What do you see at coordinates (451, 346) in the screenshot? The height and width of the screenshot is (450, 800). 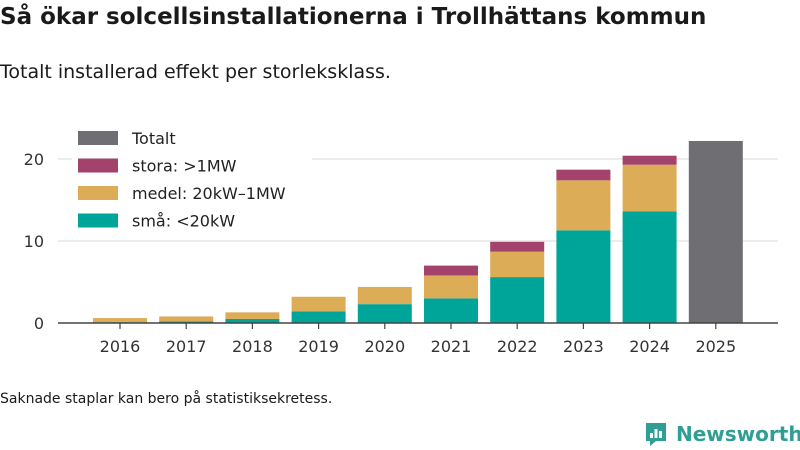 I see `x-tick-label-2021: 2021` at bounding box center [451, 346].